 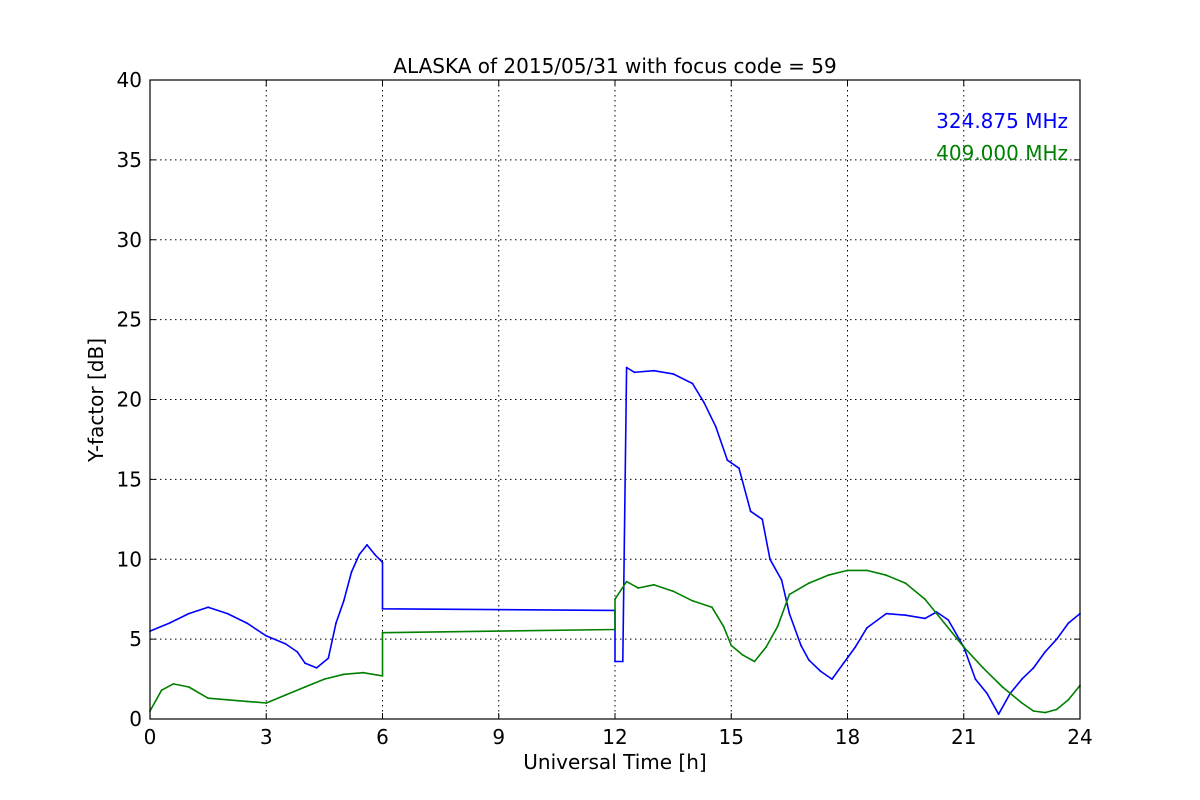 I want to click on y-tick-label: 0, so click(x=135, y=719).